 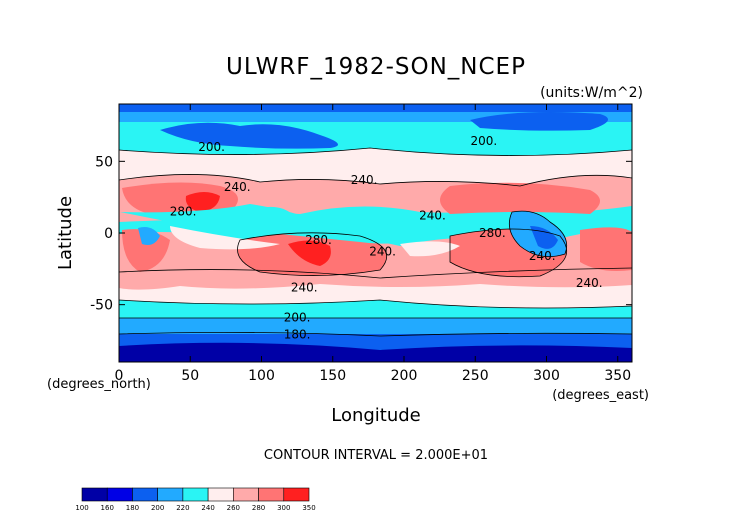 I want to click on x-tick-label: 350, so click(x=617, y=376).